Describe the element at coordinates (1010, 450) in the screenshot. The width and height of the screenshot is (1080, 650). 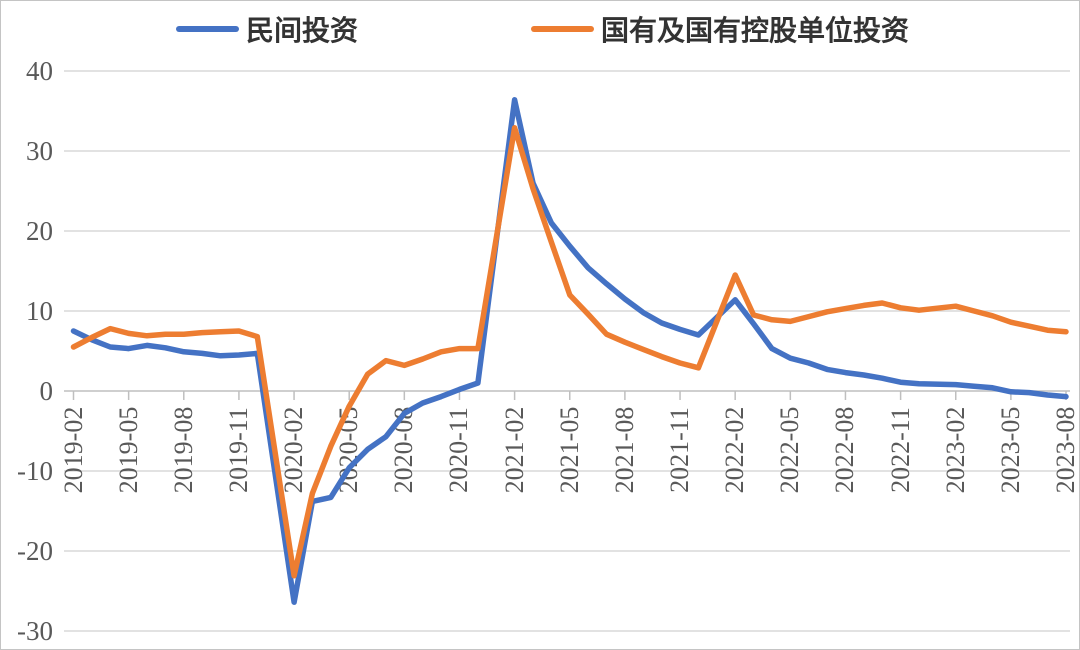
I see `x-axis-label: 2023-05` at that location.